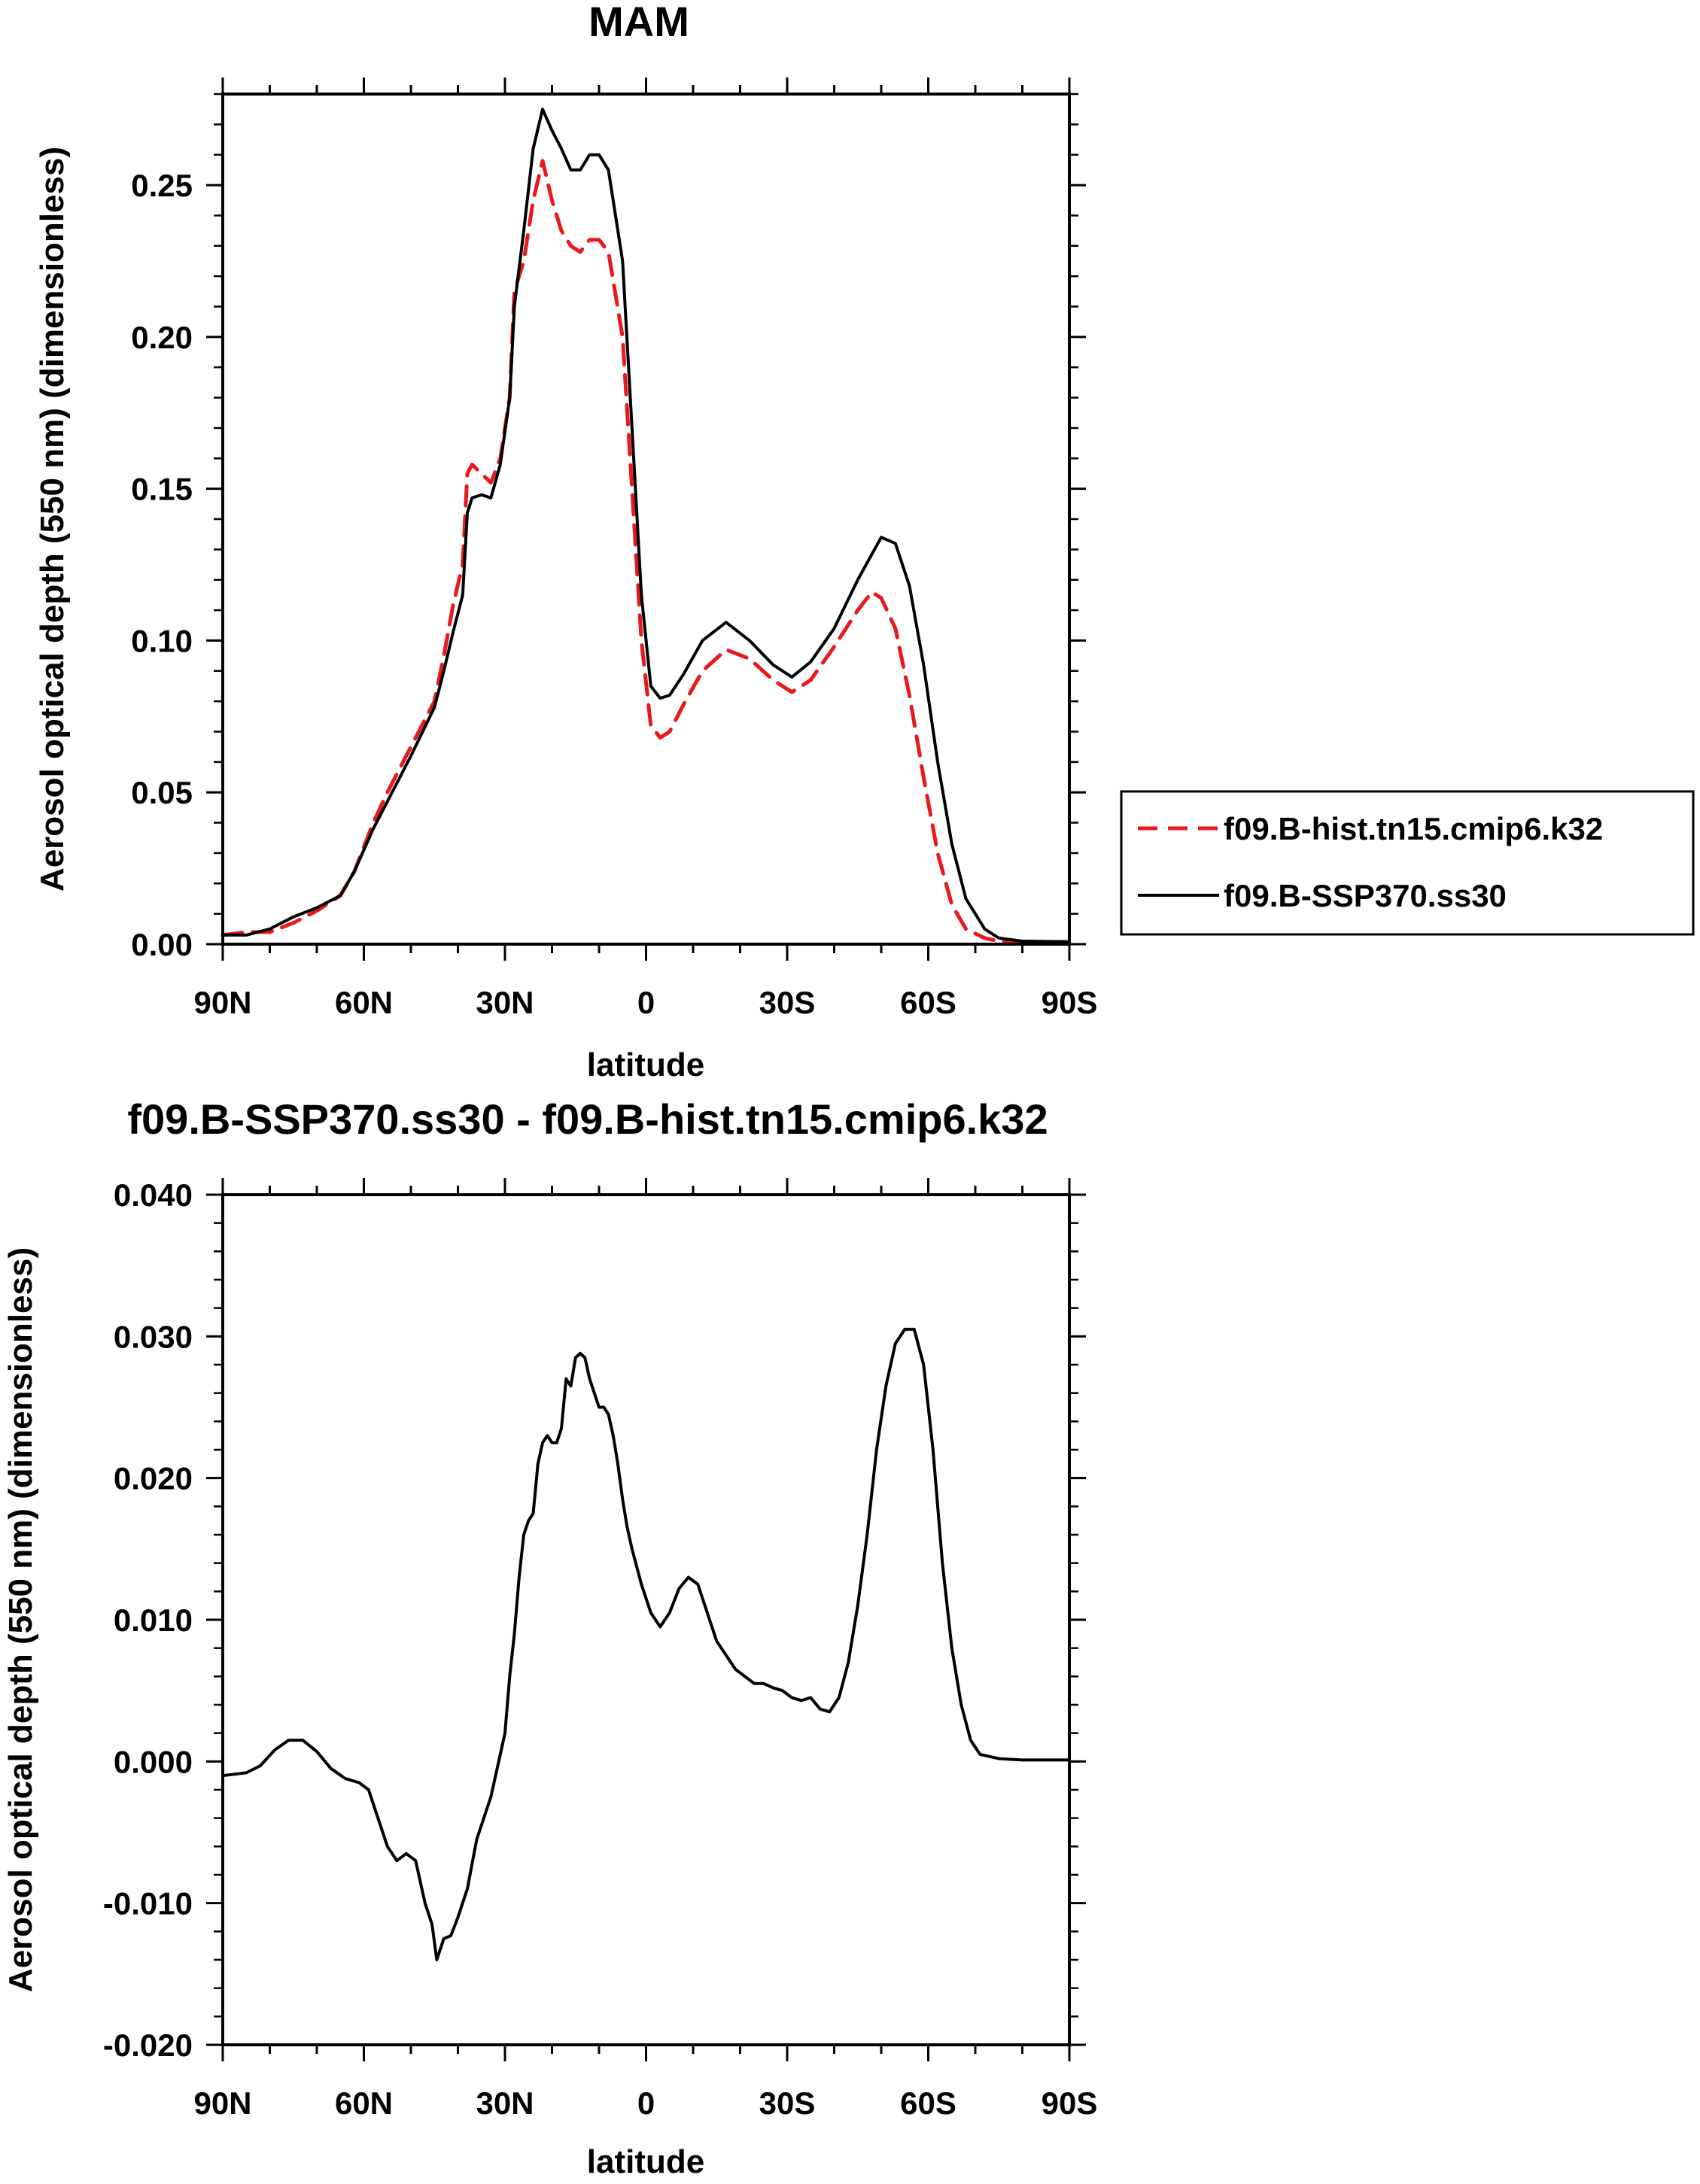 This screenshot has width=1700, height=2184. Describe the element at coordinates (162, 640) in the screenshot. I see `y-tick-label: 0.10` at that location.